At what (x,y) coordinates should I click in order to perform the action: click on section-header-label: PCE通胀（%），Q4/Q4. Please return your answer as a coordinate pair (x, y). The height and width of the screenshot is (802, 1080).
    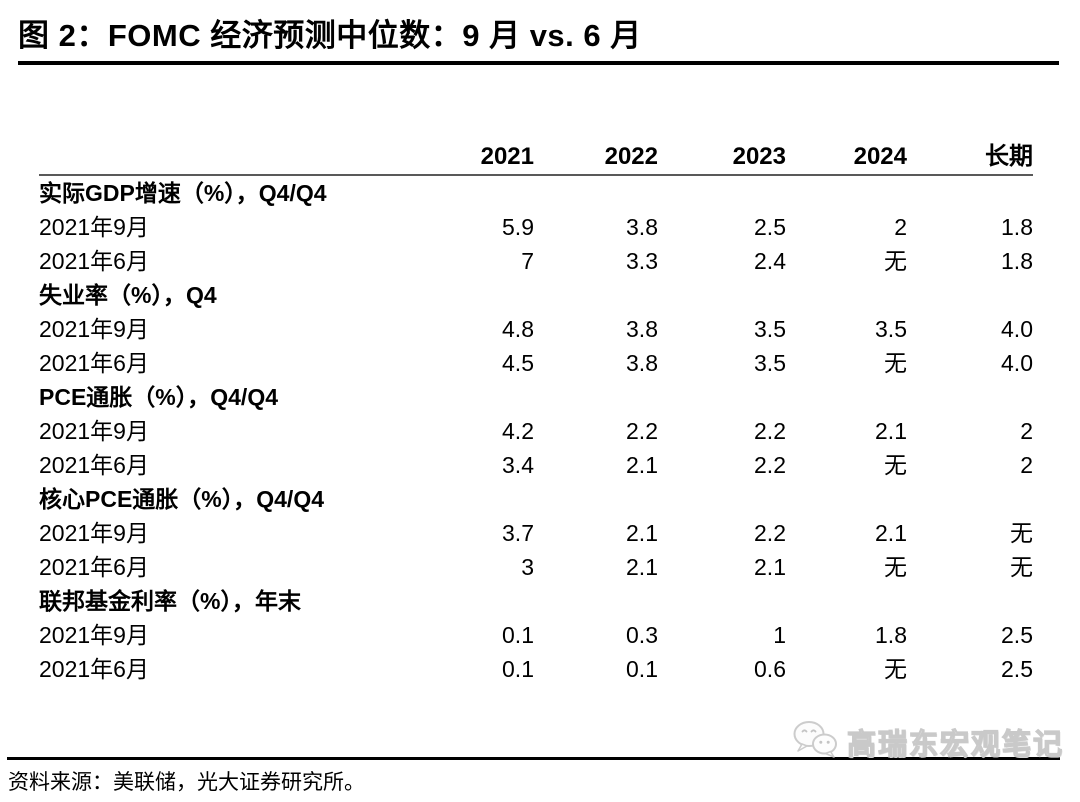
    Looking at the image, I should click on (158, 397).